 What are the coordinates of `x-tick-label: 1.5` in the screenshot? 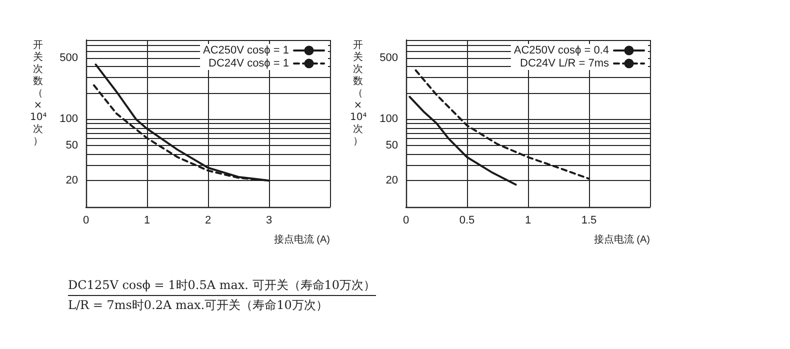 It's located at (589, 220).